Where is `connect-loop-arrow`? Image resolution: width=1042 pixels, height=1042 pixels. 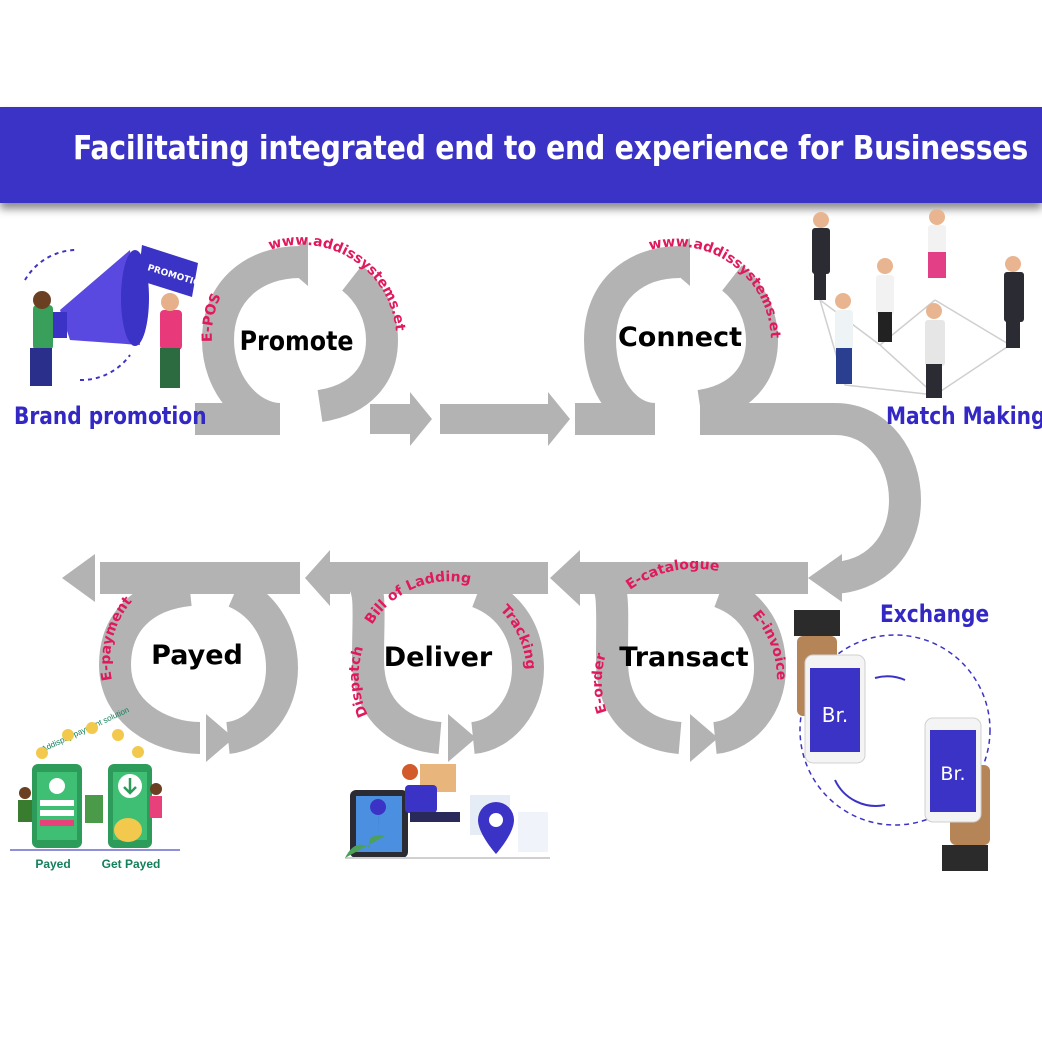 connect-loop-arrow is located at coordinates (677, 340).